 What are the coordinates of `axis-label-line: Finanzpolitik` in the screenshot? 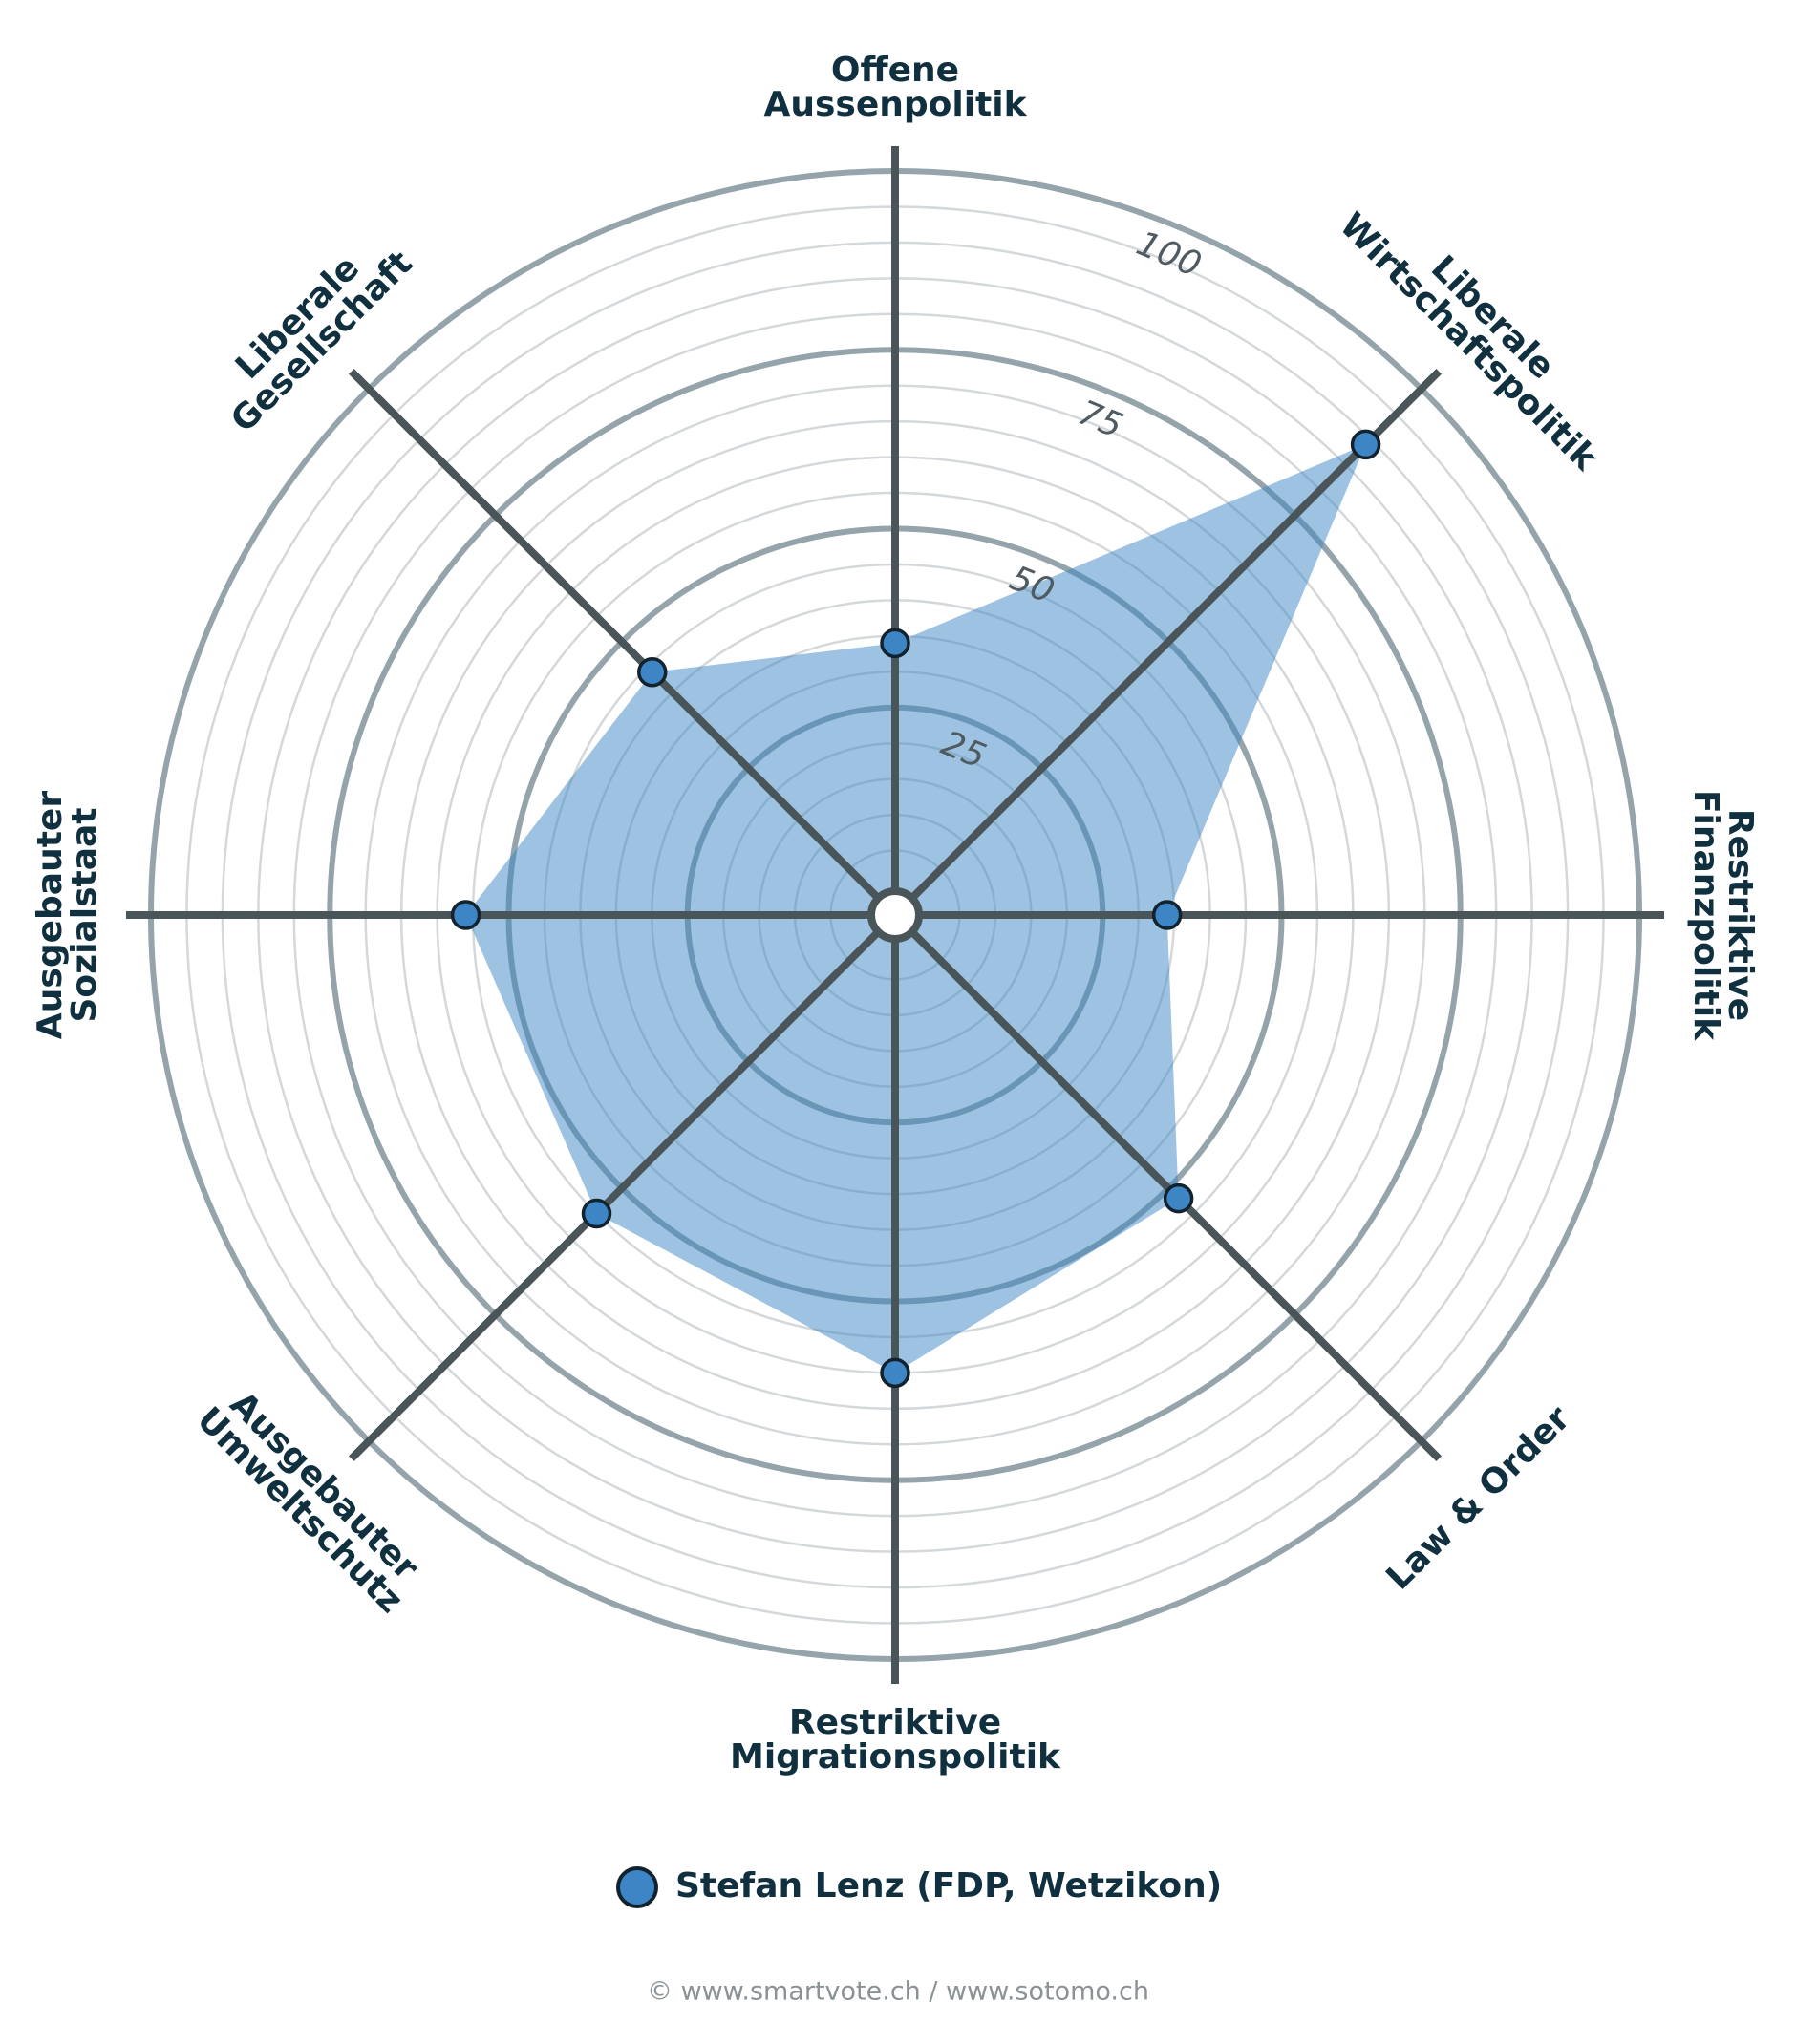 It's located at (1705, 915).